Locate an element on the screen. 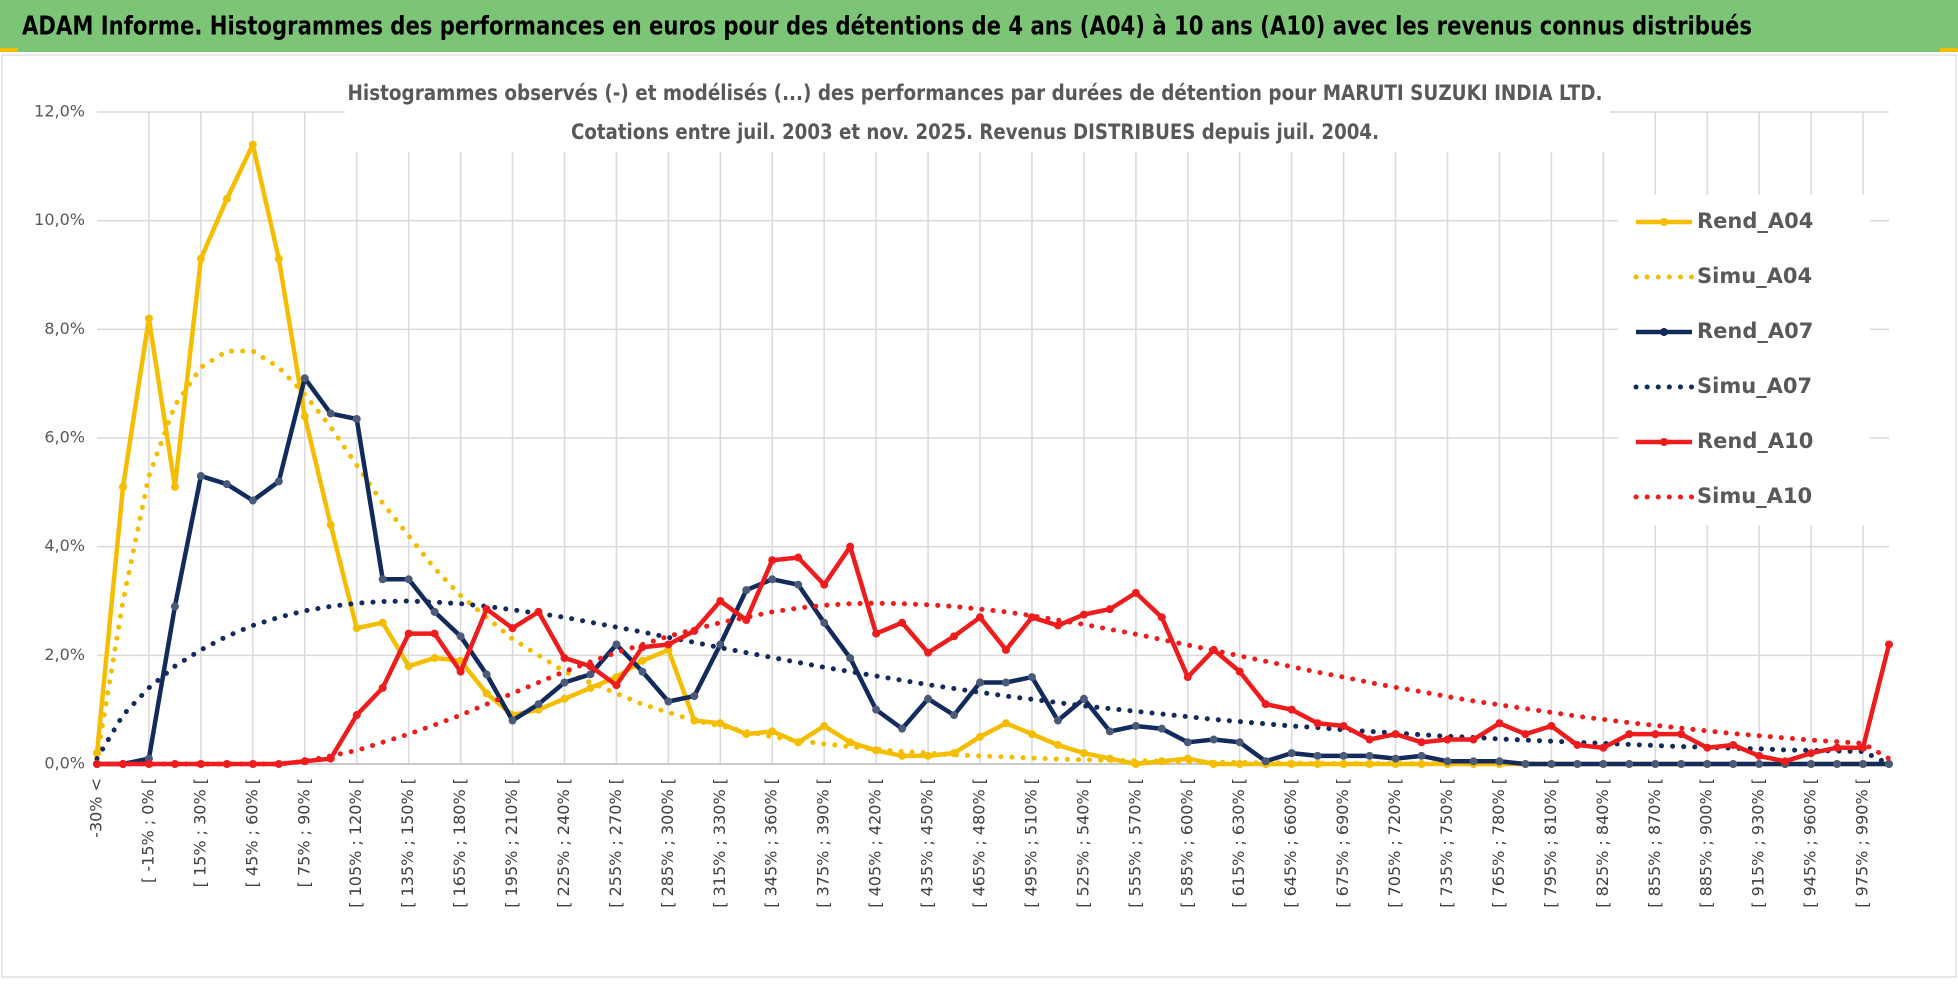 This screenshot has width=1958, height=987. y-tick-label: 8,0% is located at coordinates (64, 328).